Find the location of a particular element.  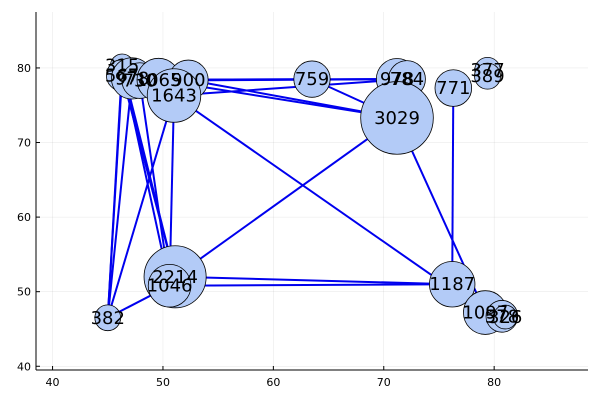

node-label: 3029 is located at coordinates (397, 118).